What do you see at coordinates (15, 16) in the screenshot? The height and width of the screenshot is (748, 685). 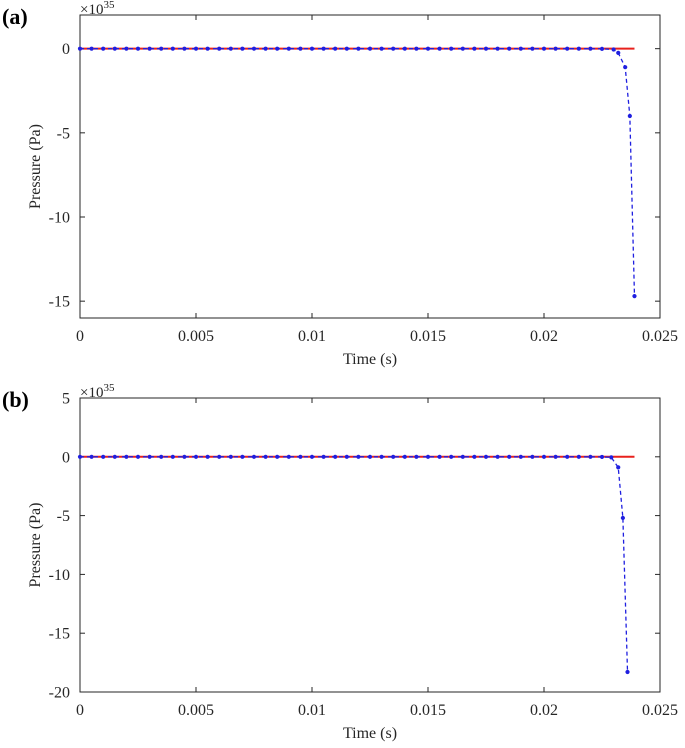 I see `panel-label: (a)` at bounding box center [15, 16].